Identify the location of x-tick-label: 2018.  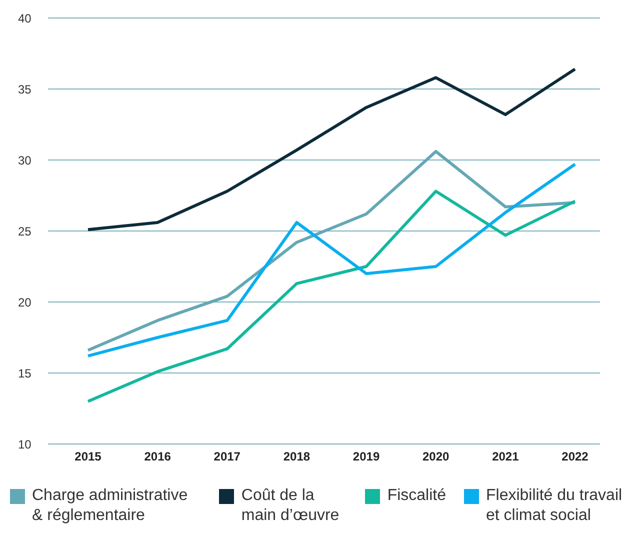
(296, 457).